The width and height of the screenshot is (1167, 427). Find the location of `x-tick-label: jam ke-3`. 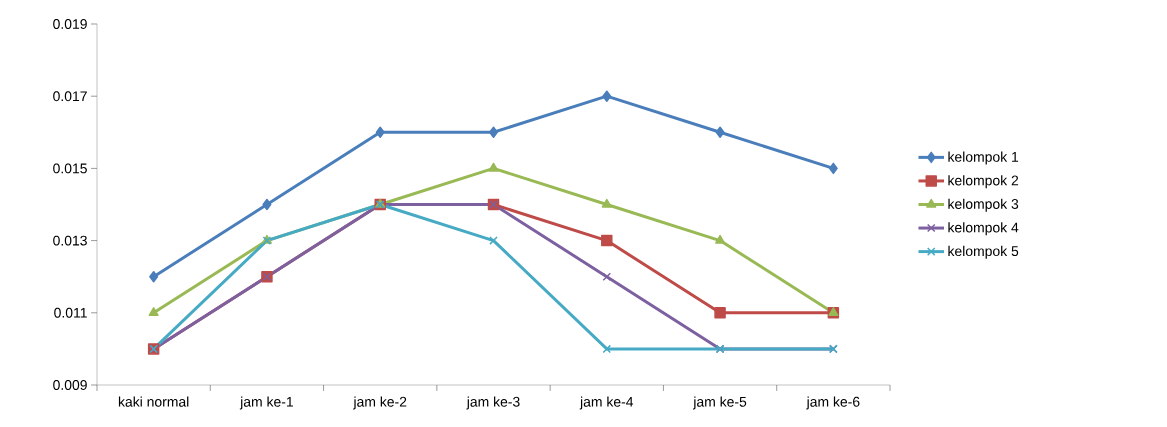

x-tick-label: jam ke-3 is located at coordinates (493, 403).